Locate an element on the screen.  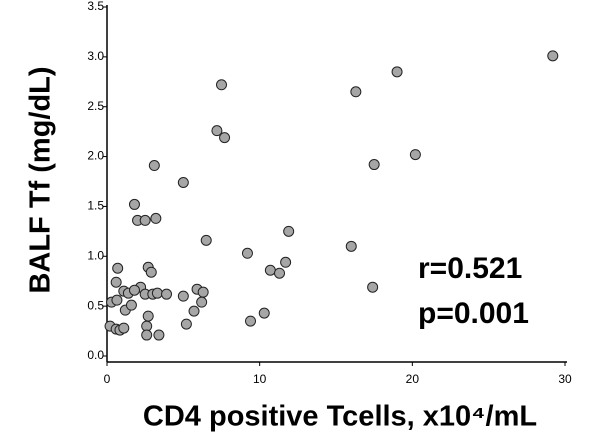
annotation: p=0.001 is located at coordinates (473, 313).